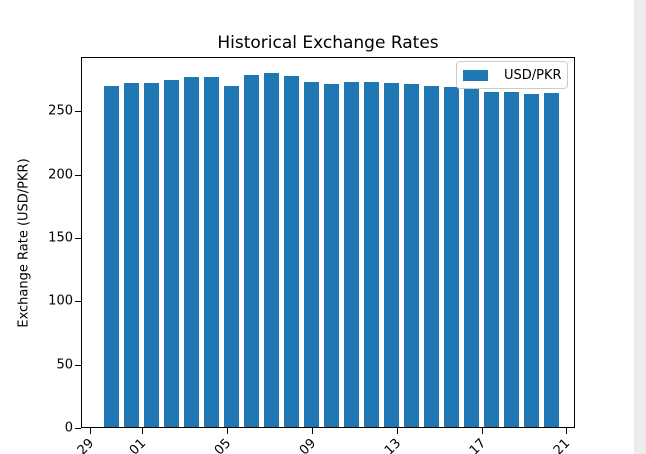 The width and height of the screenshot is (646, 454). What do you see at coordinates (60, 175) in the screenshot?
I see `y-tick-label: 200` at bounding box center [60, 175].